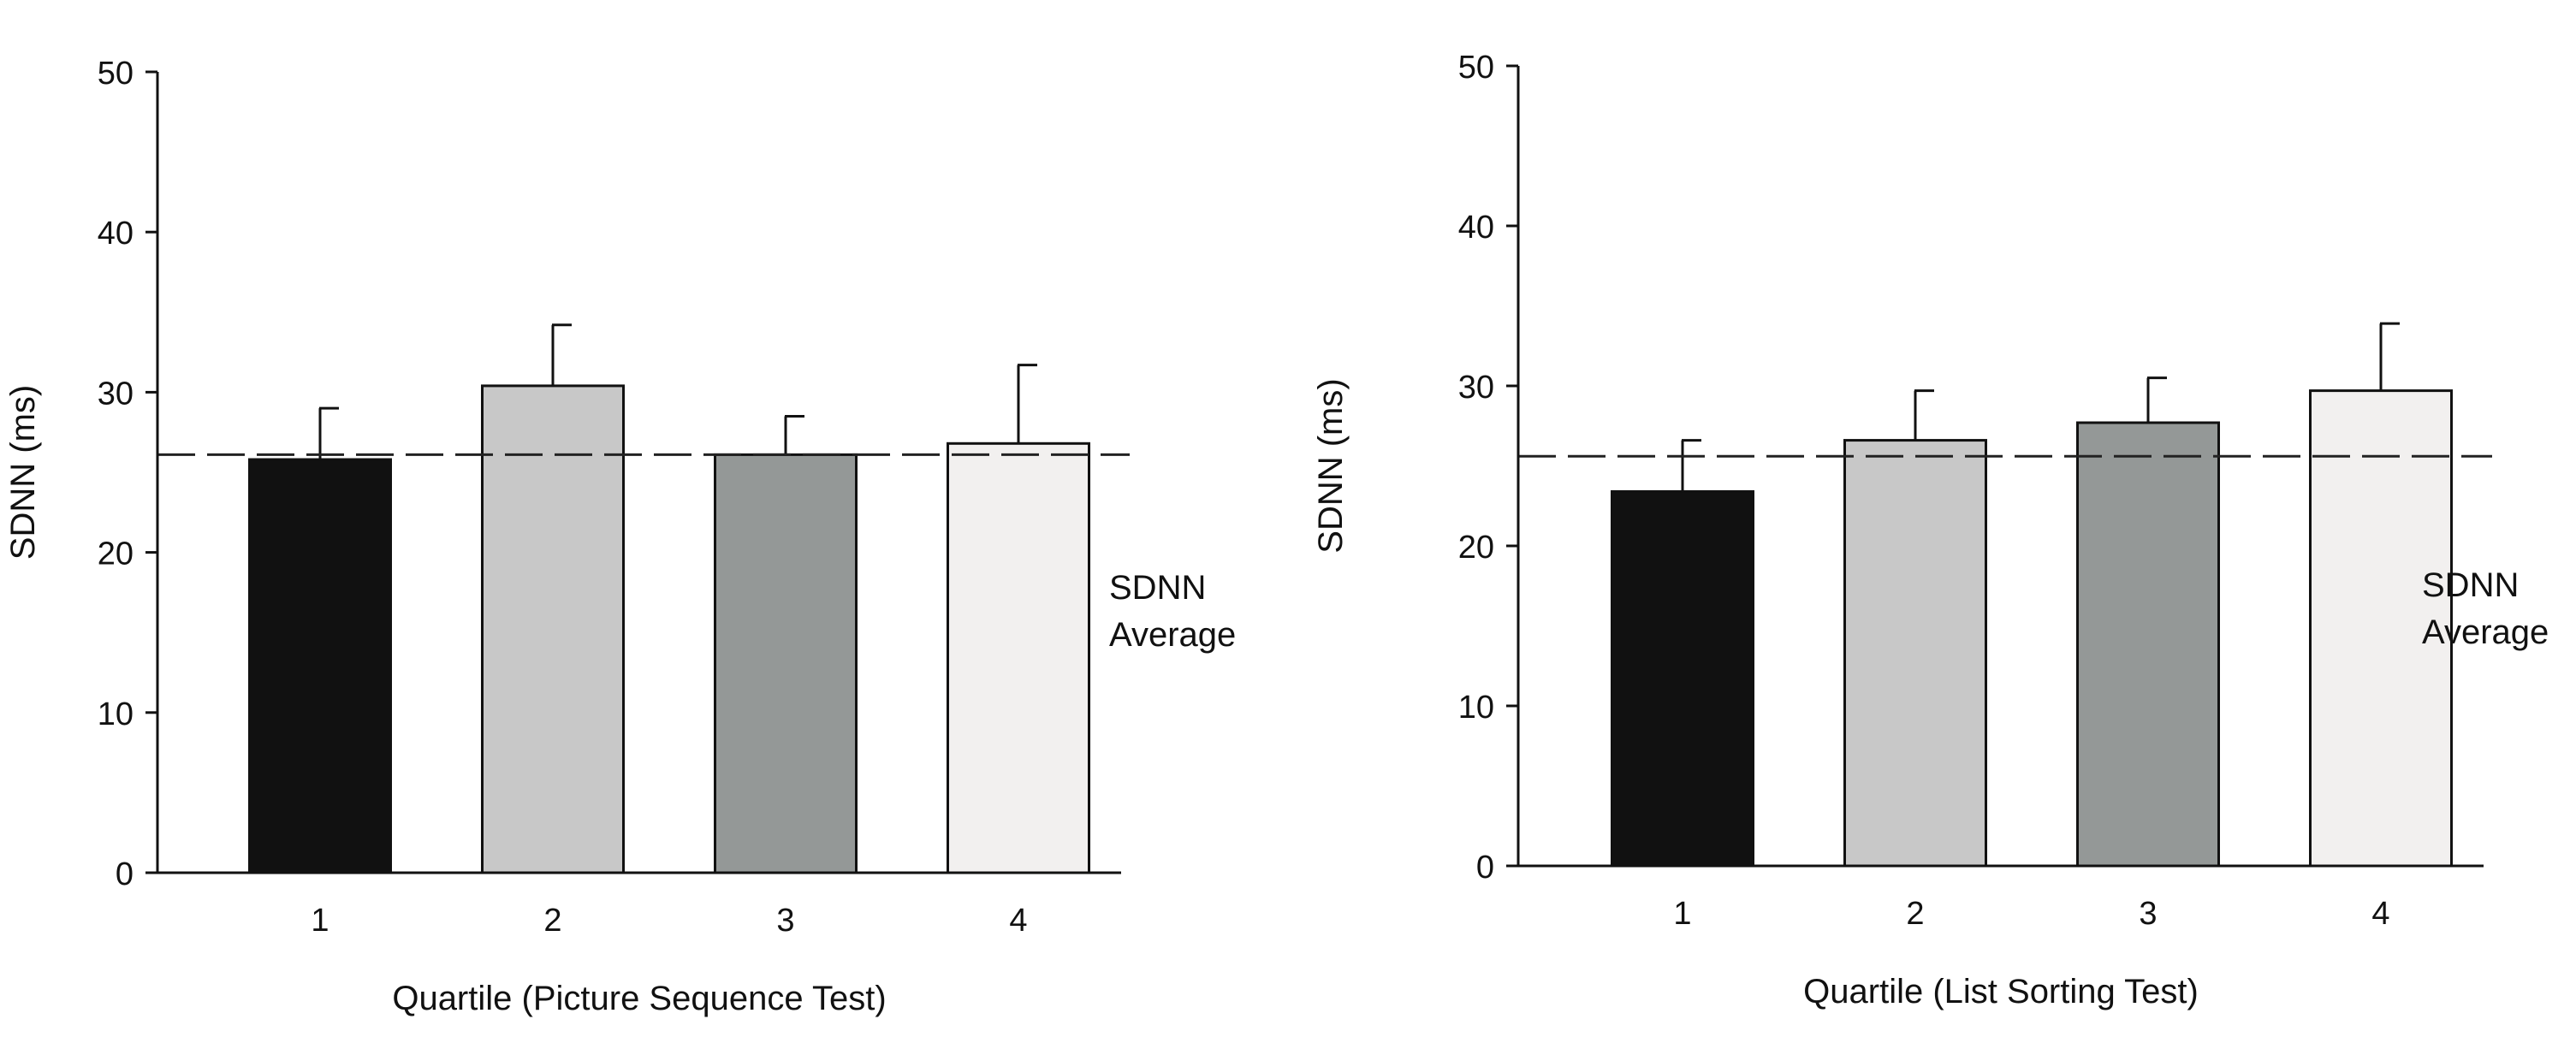  Describe the element at coordinates (2001, 992) in the screenshot. I see `x-axis-title: Quartile (List Sorting Test)` at that location.